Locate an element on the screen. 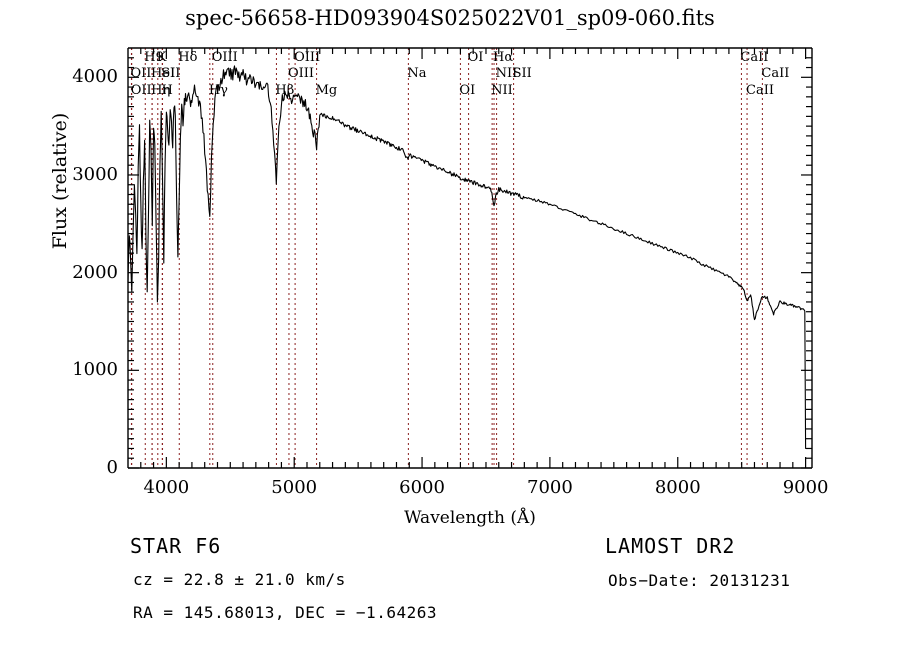 This screenshot has width=900, height=649. spectral-label-h: H is located at coordinates (167, 90).